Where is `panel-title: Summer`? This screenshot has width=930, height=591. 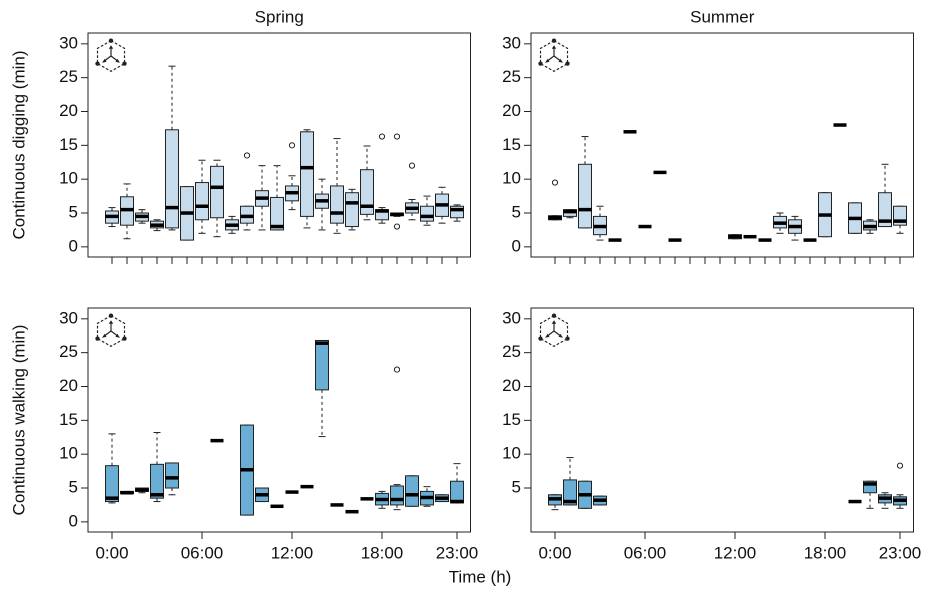 panel-title: Summer is located at coordinates (722, 16).